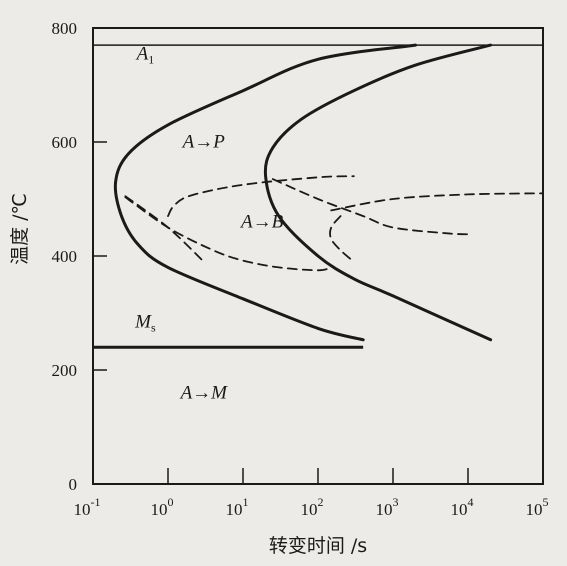  What do you see at coordinates (73, 484) in the screenshot?
I see `y-tick-label: 0` at bounding box center [73, 484].